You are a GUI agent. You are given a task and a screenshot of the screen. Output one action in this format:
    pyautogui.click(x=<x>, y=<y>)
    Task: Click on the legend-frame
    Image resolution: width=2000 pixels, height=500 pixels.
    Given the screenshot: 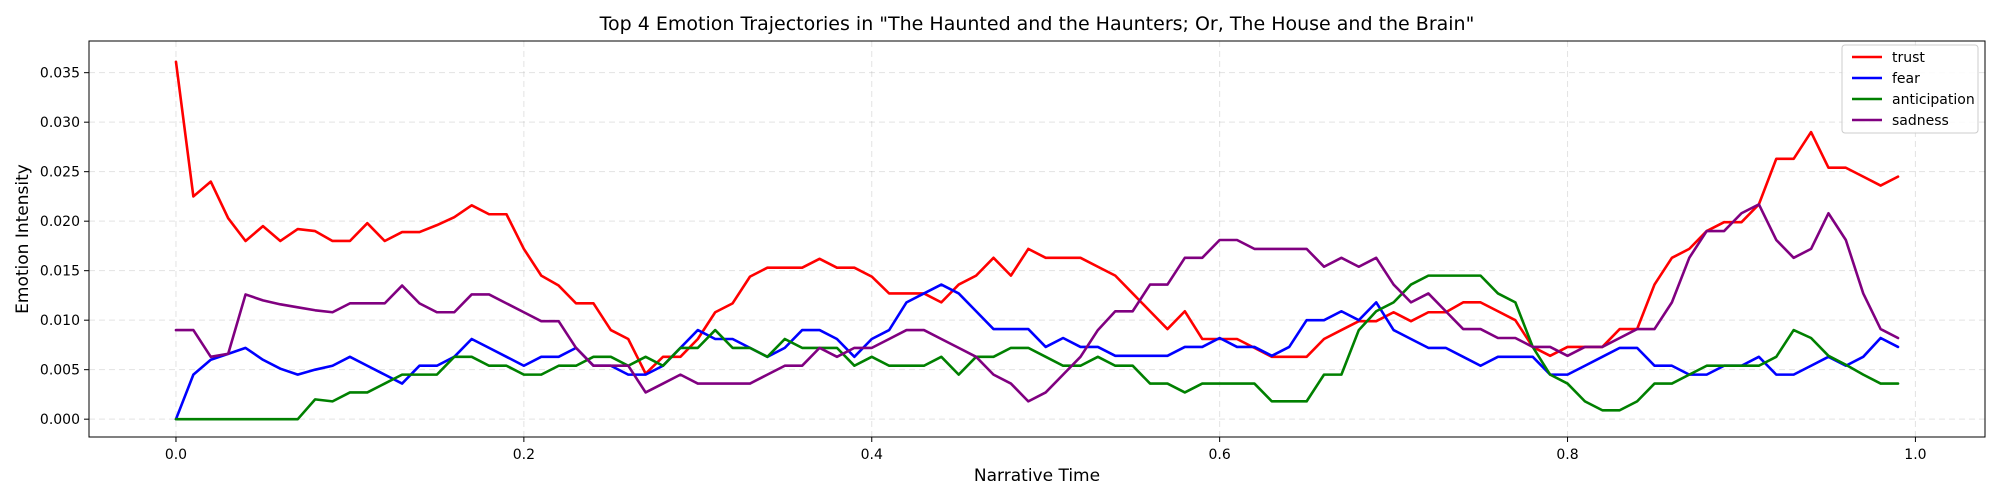 What is the action you would take?
    pyautogui.click(x=1910, y=89)
    